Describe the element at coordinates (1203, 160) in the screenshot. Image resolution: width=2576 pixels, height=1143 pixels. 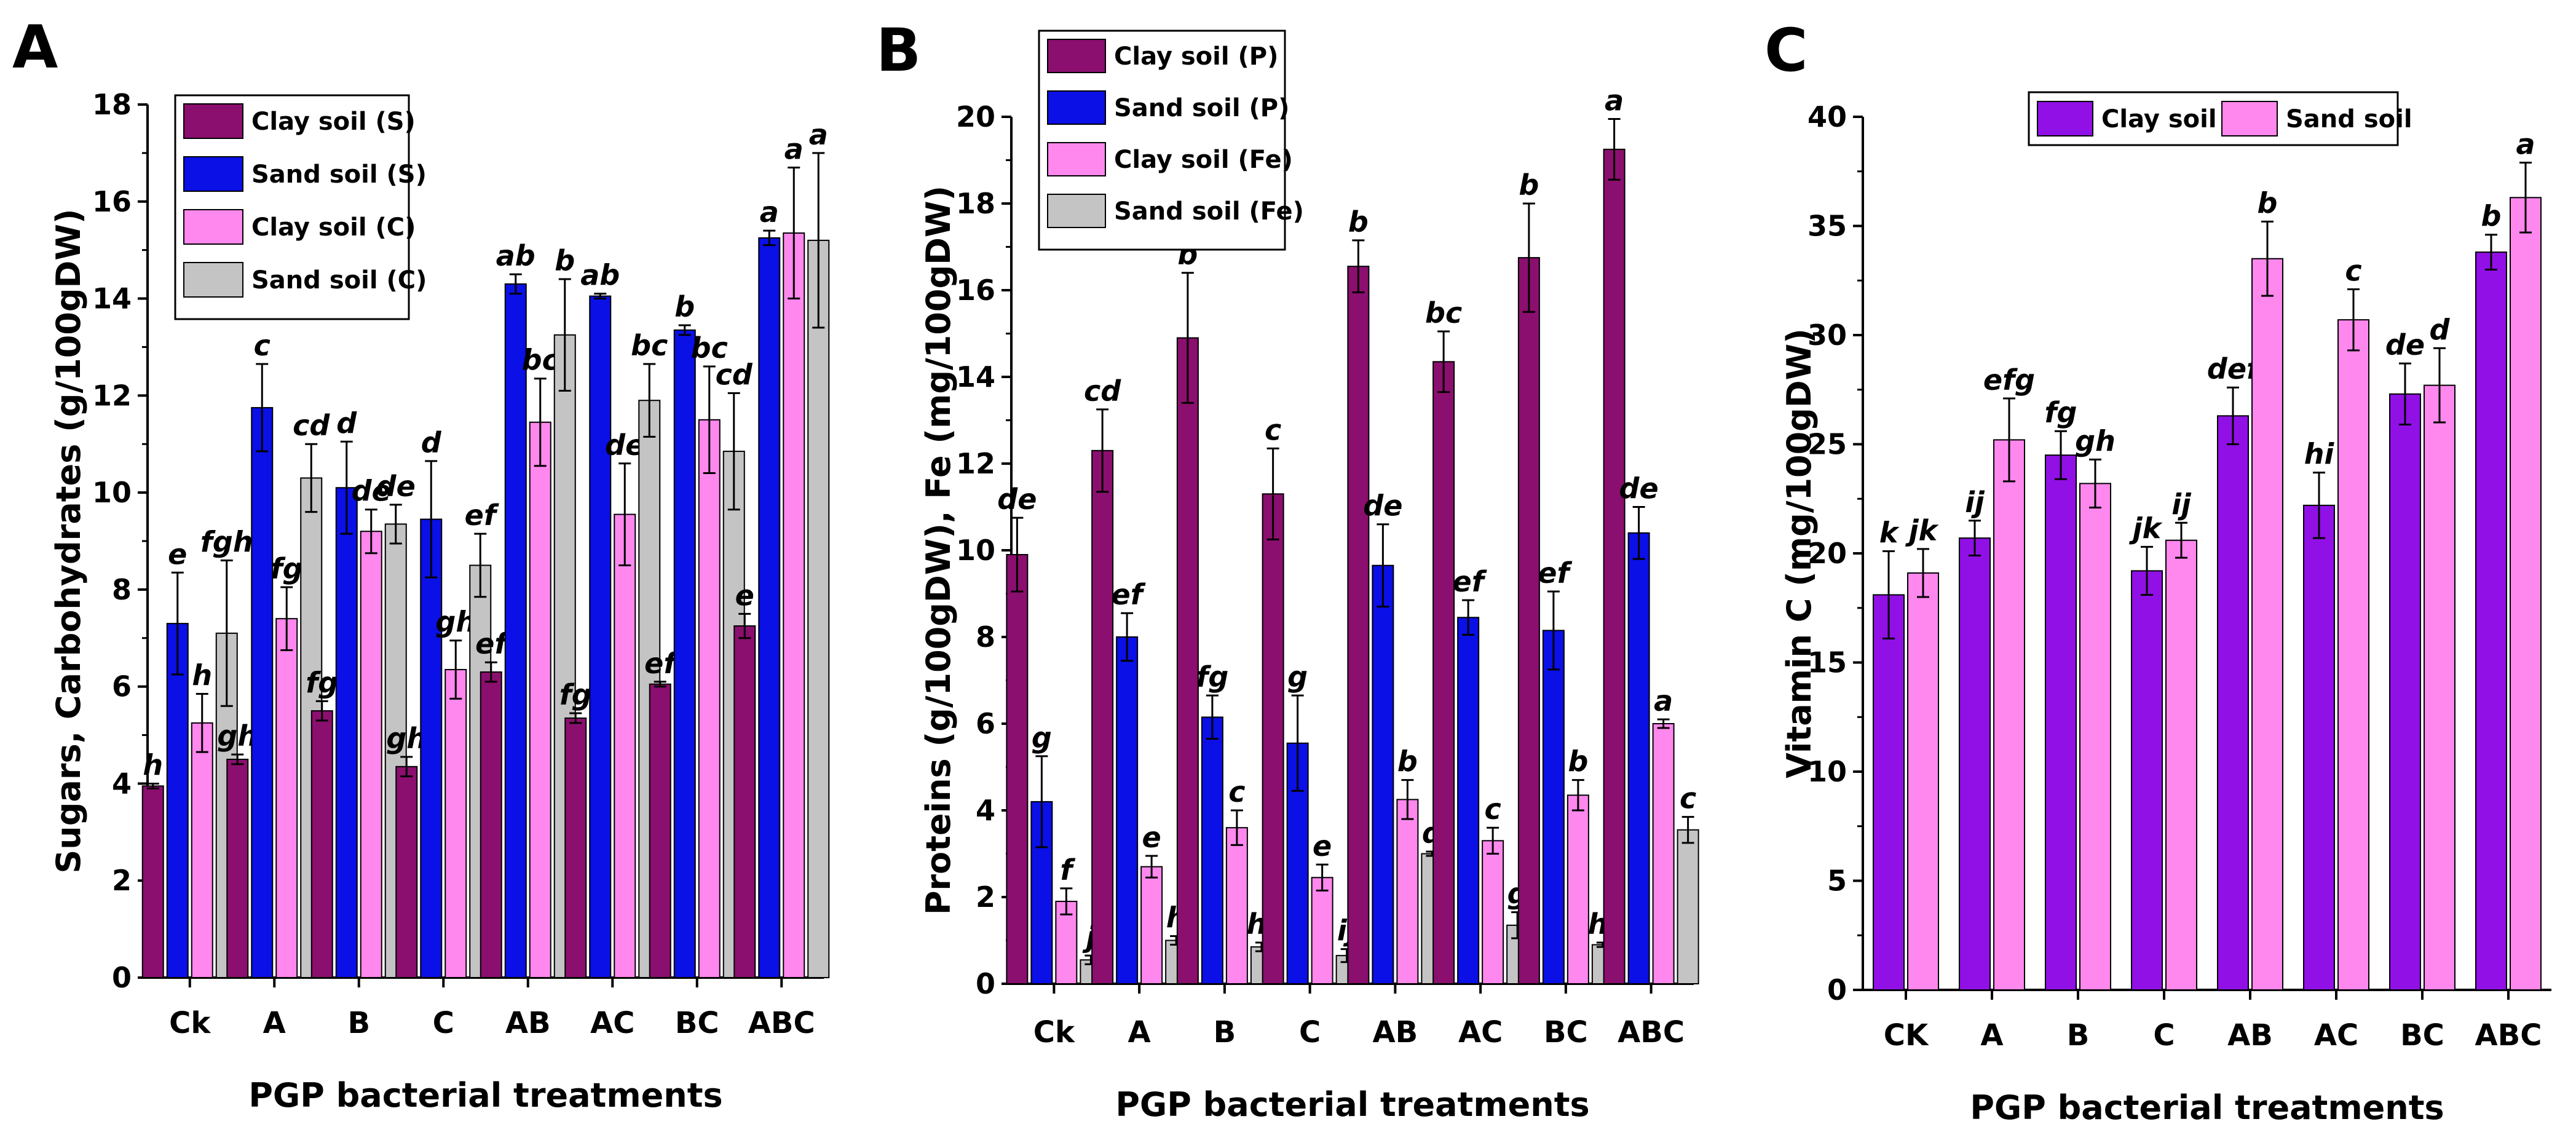
I see `legend-label: Clay soil (Fe)` at that location.